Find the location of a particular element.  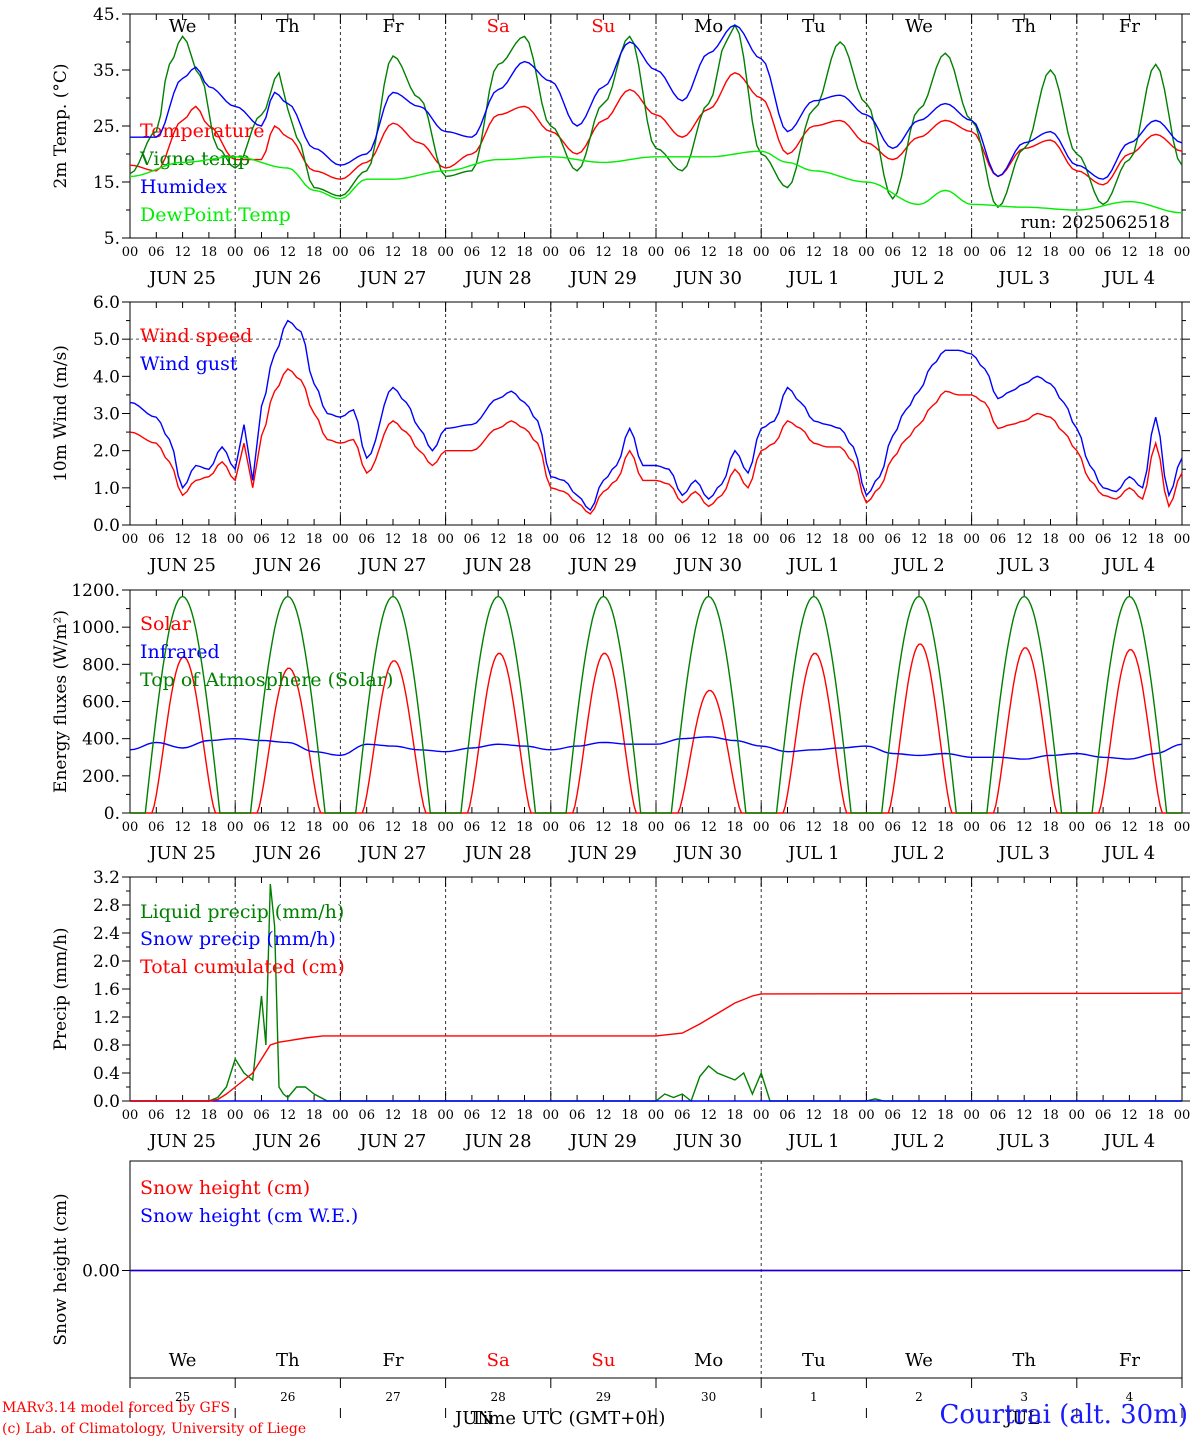

y-tick-label: 1.0 is located at coordinates (106, 489).